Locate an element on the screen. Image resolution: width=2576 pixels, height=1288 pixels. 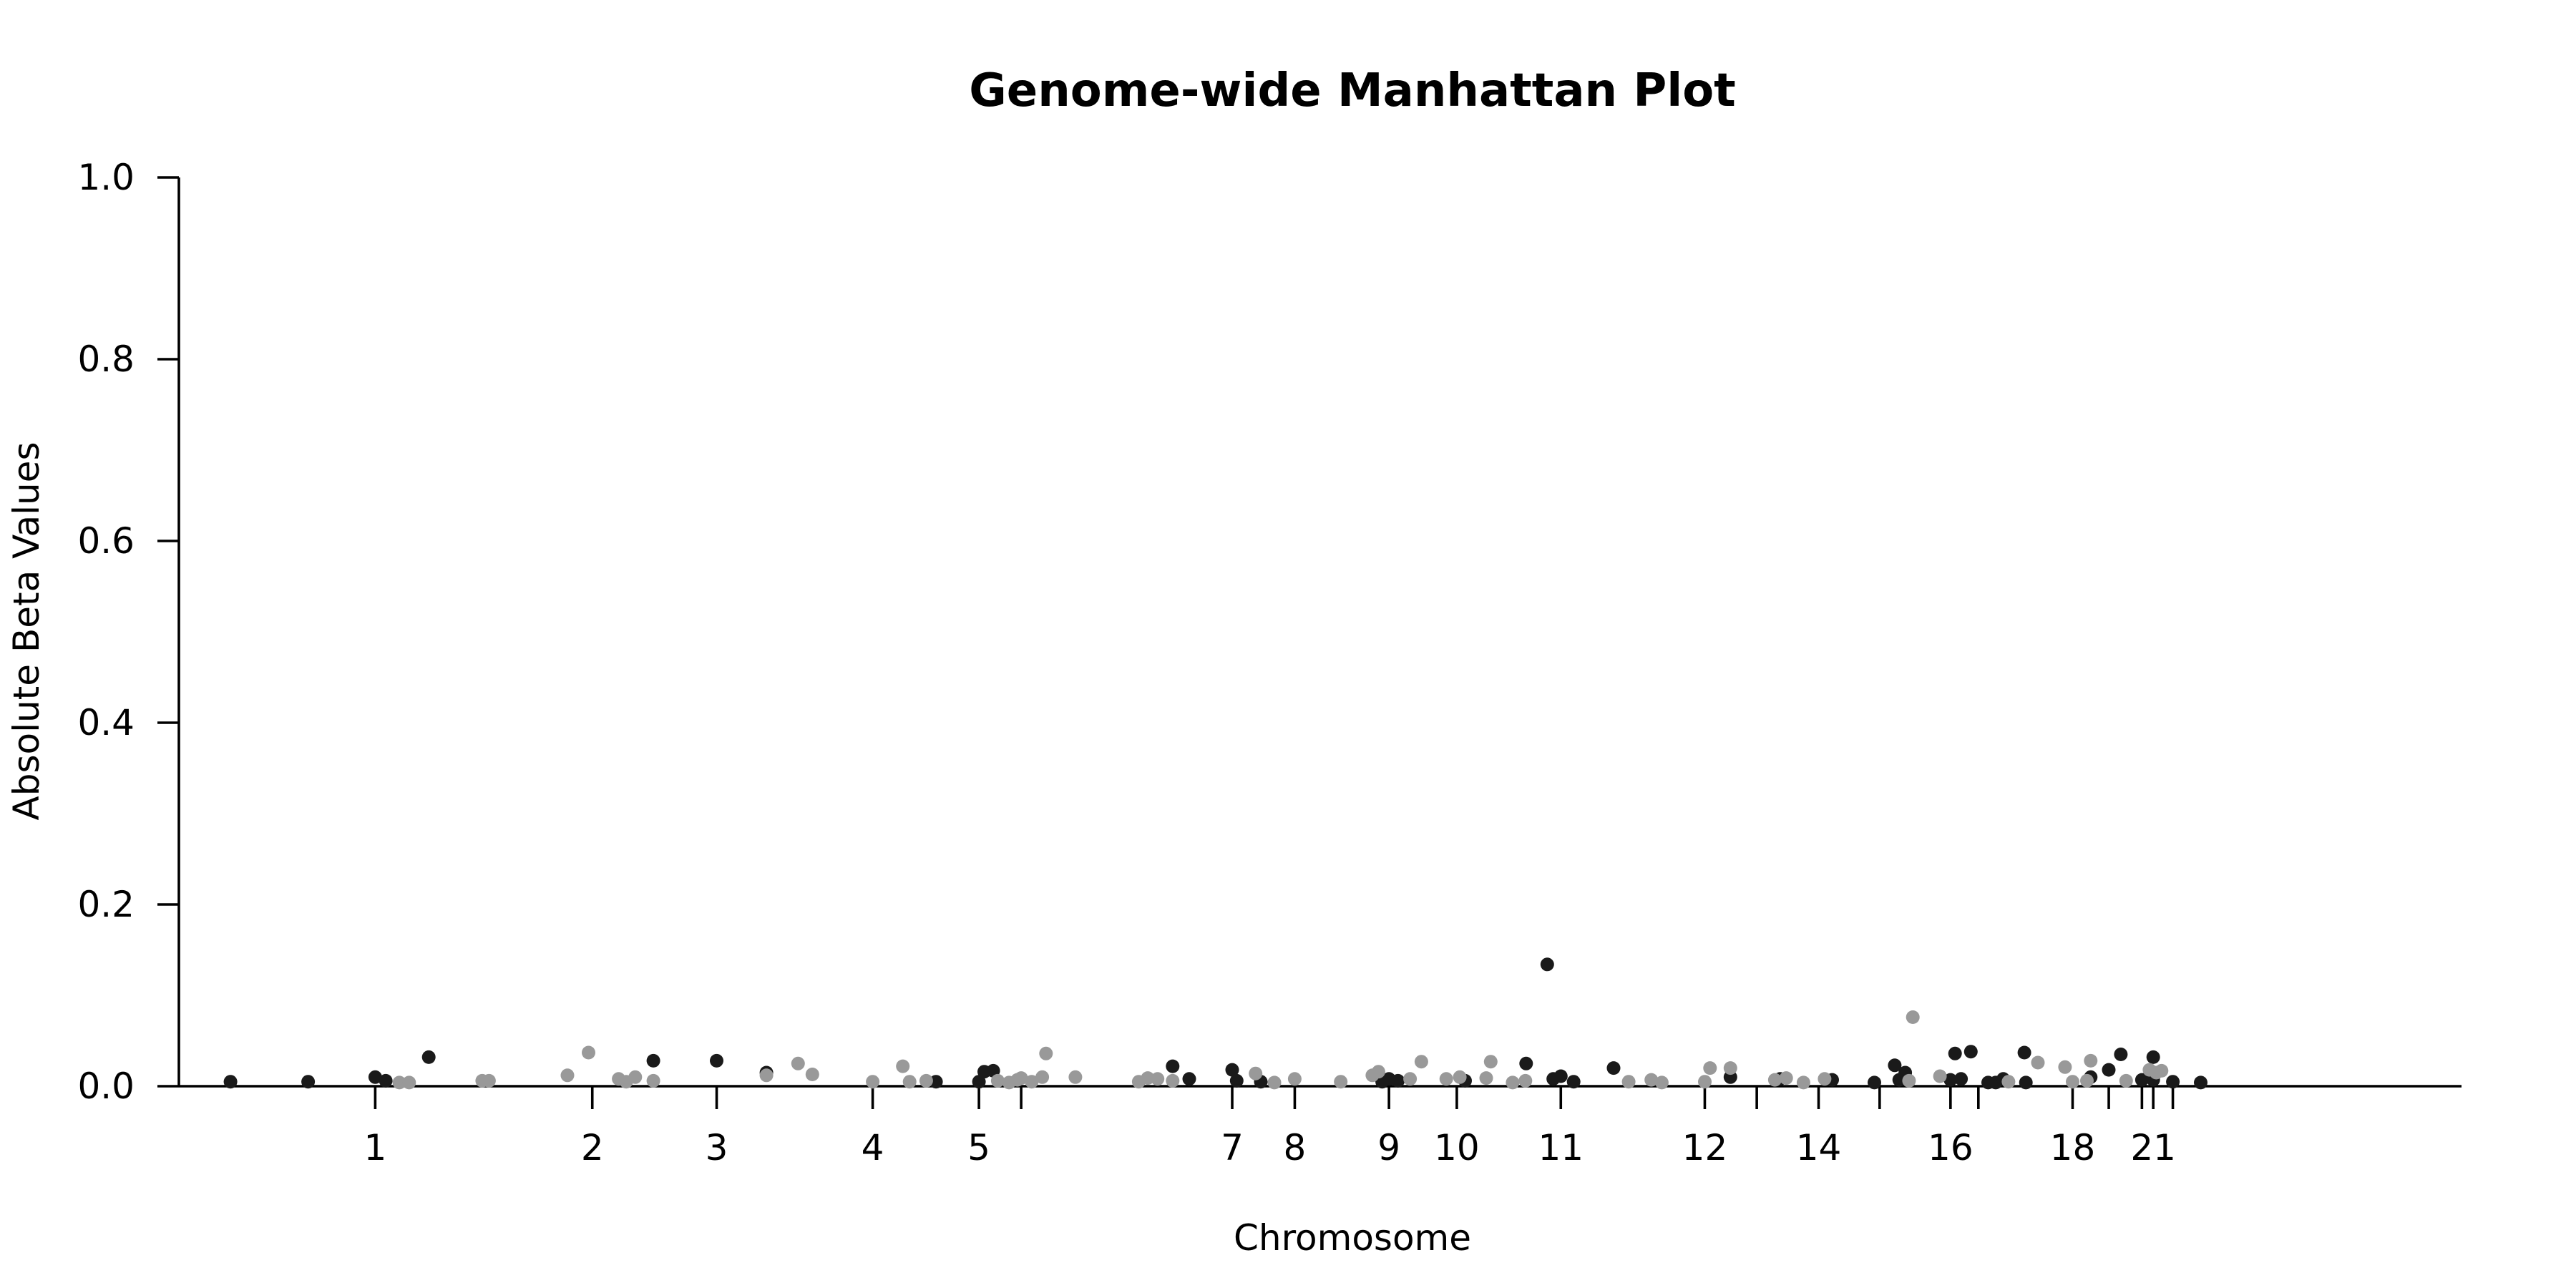
x-tick-label: 18 is located at coordinates (2073, 1148).